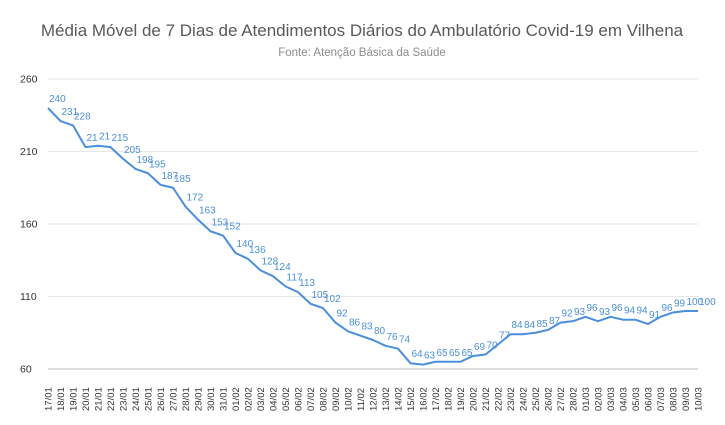 The width and height of the screenshot is (725, 425). I want to click on y-tick-label: 210, so click(29, 152).